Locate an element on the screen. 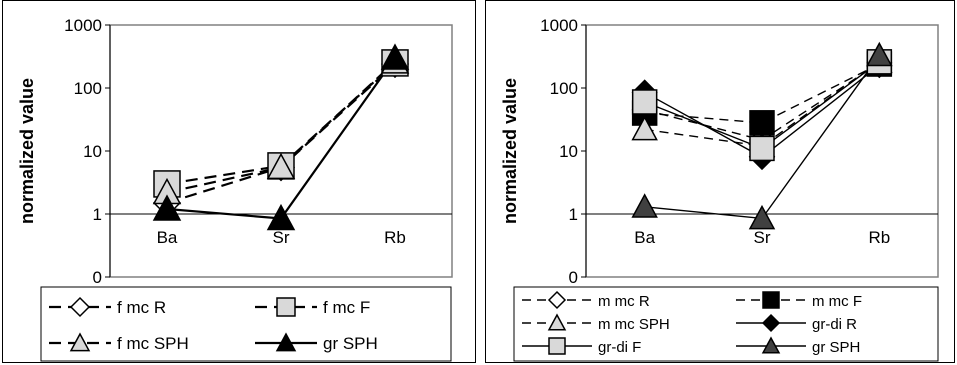 The width and height of the screenshot is (957, 365). right-category-label-ba: Ba is located at coordinates (644, 237).